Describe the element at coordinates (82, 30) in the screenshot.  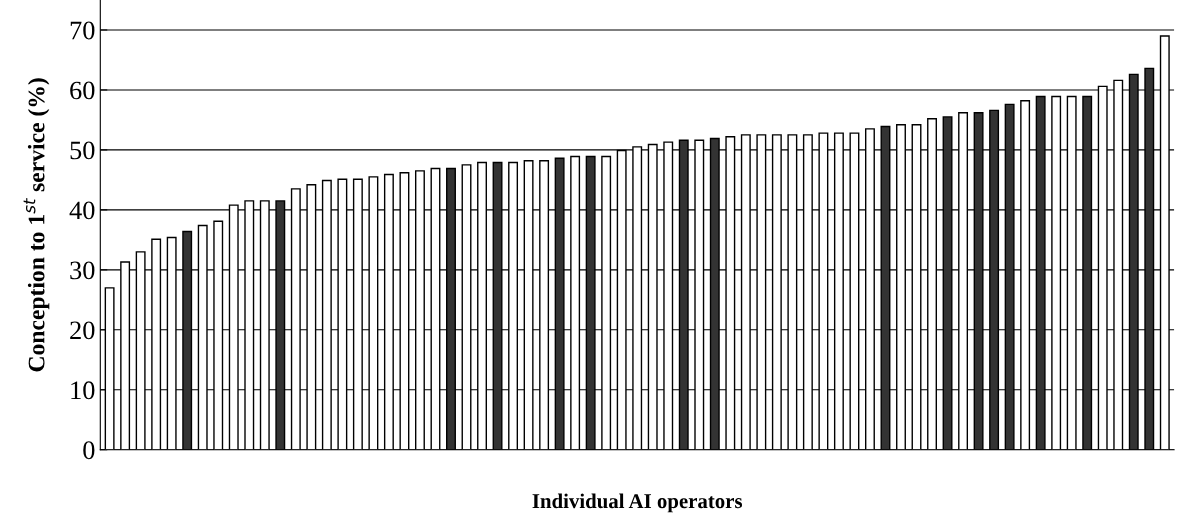
I see `y-tick-label: 70` at that location.